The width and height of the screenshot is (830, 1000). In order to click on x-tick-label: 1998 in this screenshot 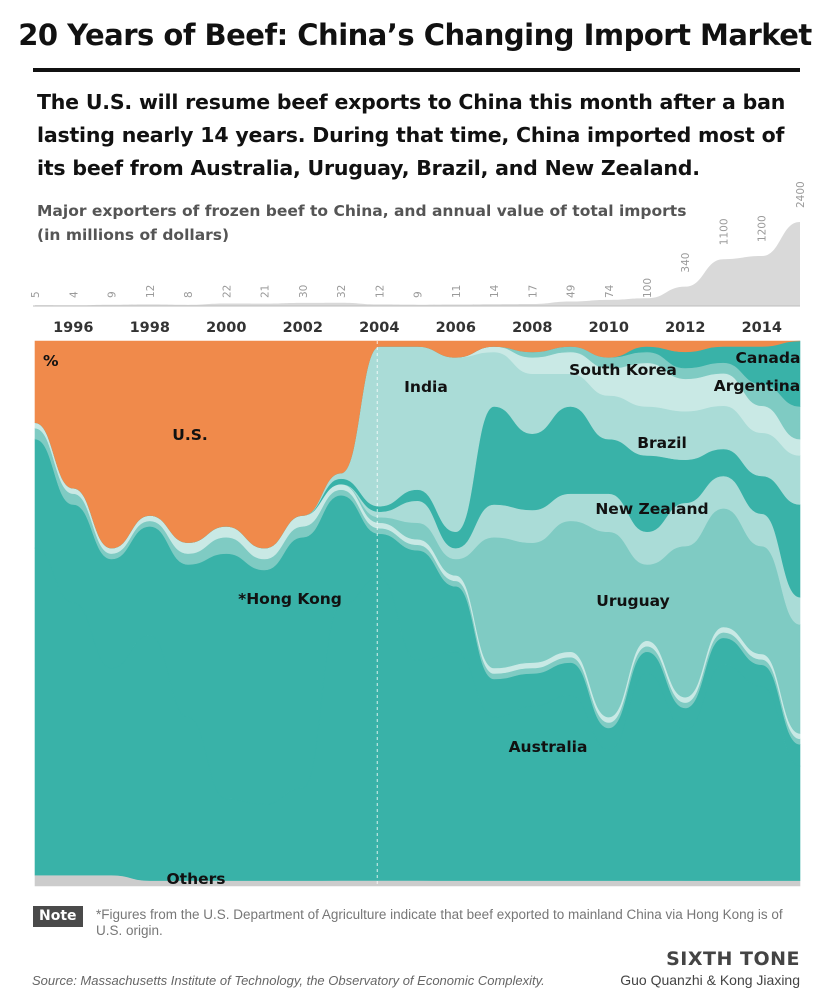, I will do `click(150, 328)`.